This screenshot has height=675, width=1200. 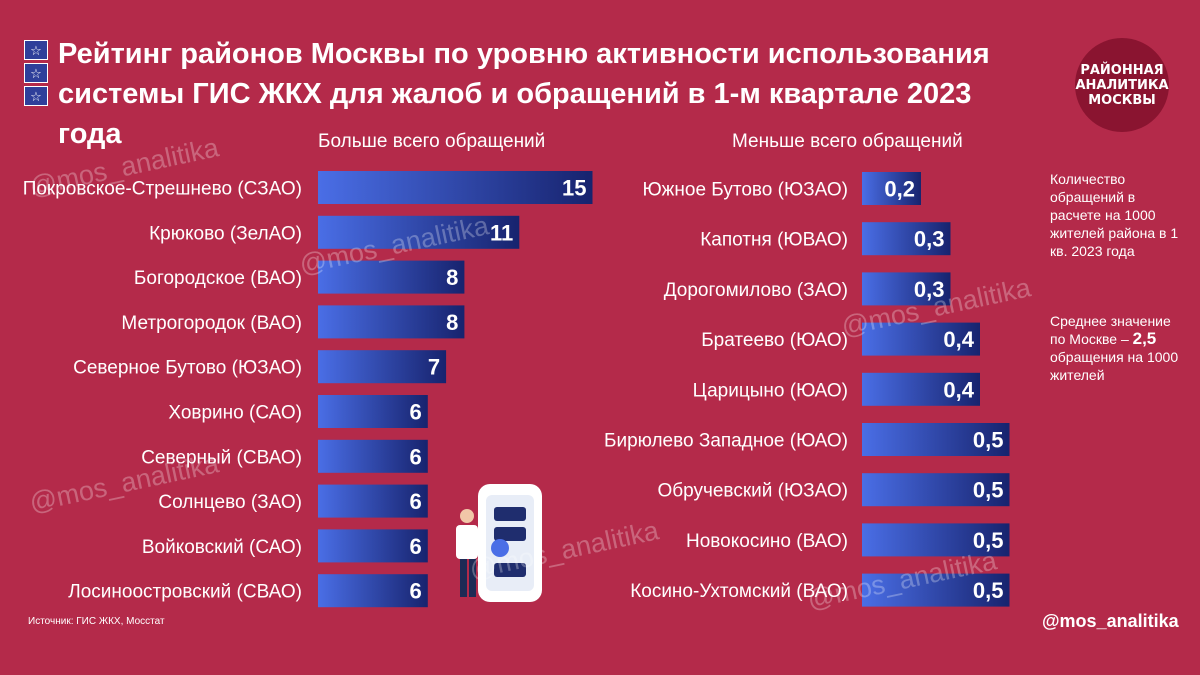 I want to click on category-label: Метрогородок (ВАО), so click(x=211, y=323).